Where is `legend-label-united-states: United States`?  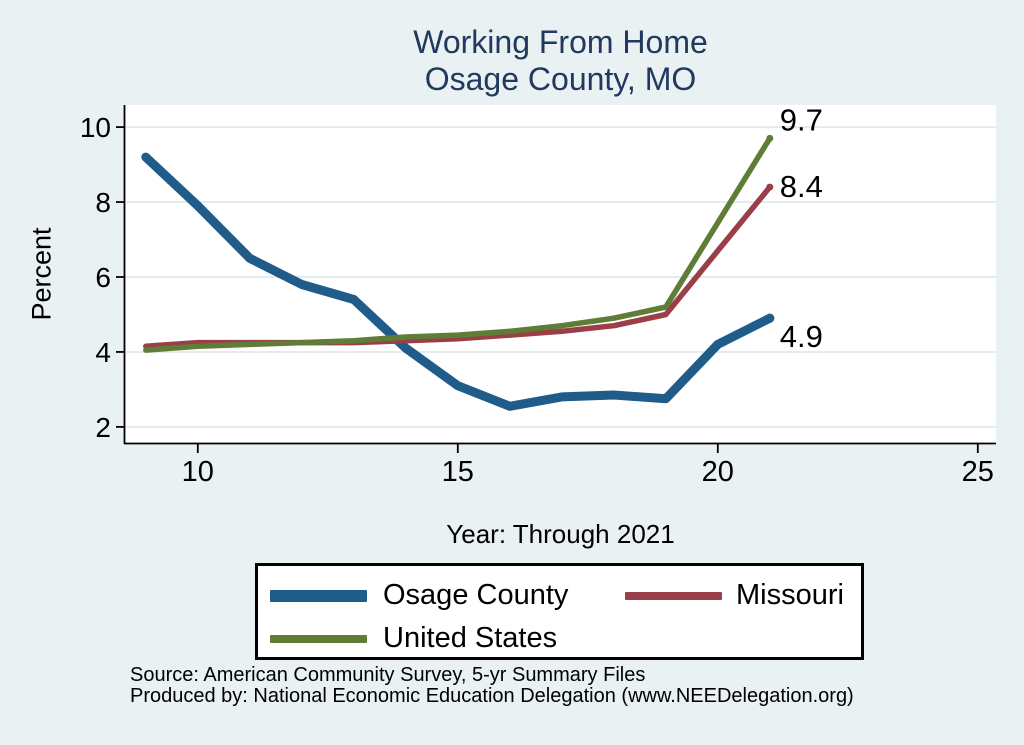 legend-label-united-states: United States is located at coordinates (470, 638).